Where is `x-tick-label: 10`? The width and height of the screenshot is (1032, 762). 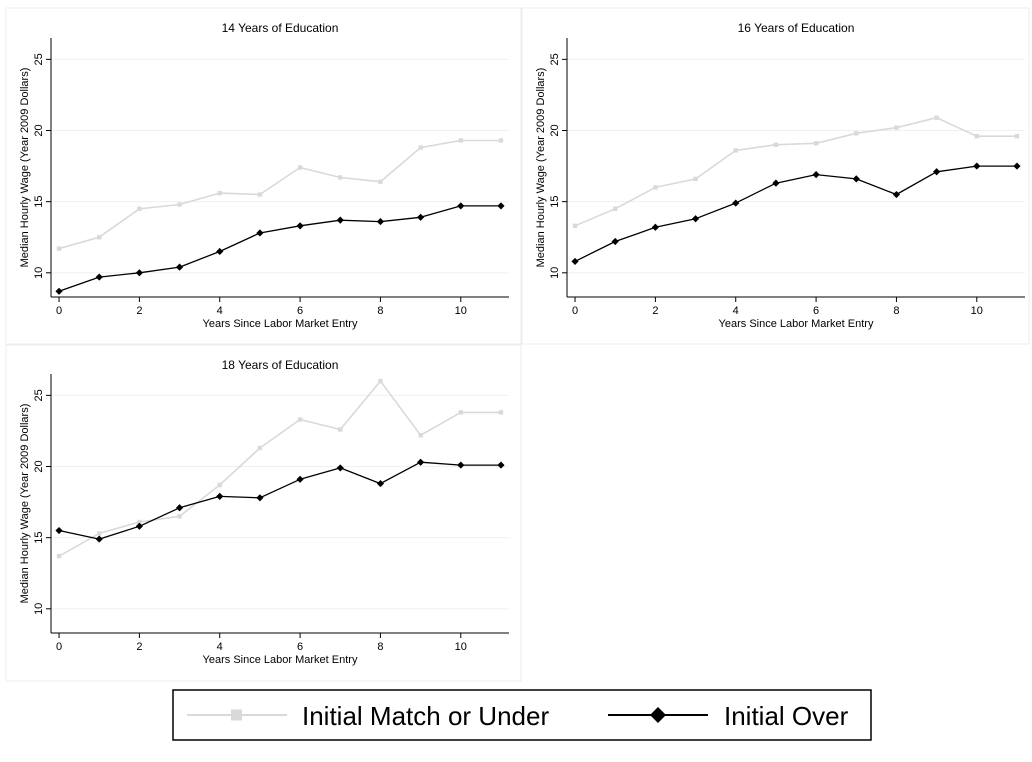 x-tick-label: 10 is located at coordinates (461, 311).